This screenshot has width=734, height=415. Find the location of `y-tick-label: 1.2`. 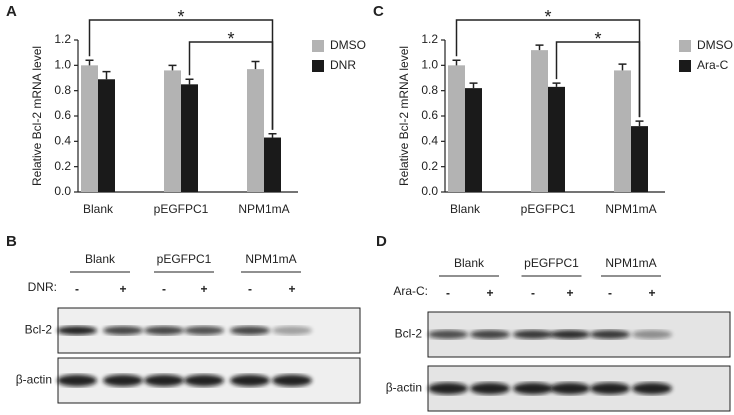

y-tick-label: 1.2 is located at coordinates (62, 39).